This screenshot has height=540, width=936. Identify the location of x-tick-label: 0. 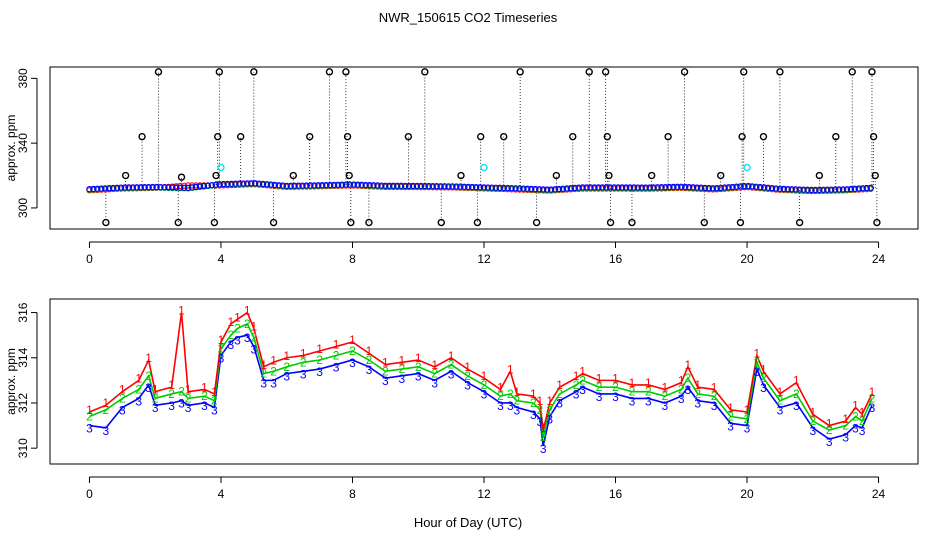
(89, 259).